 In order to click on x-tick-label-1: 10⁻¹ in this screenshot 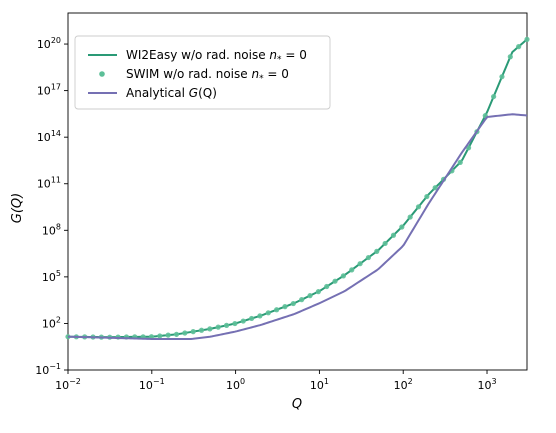, I will do `click(152, 384)`.